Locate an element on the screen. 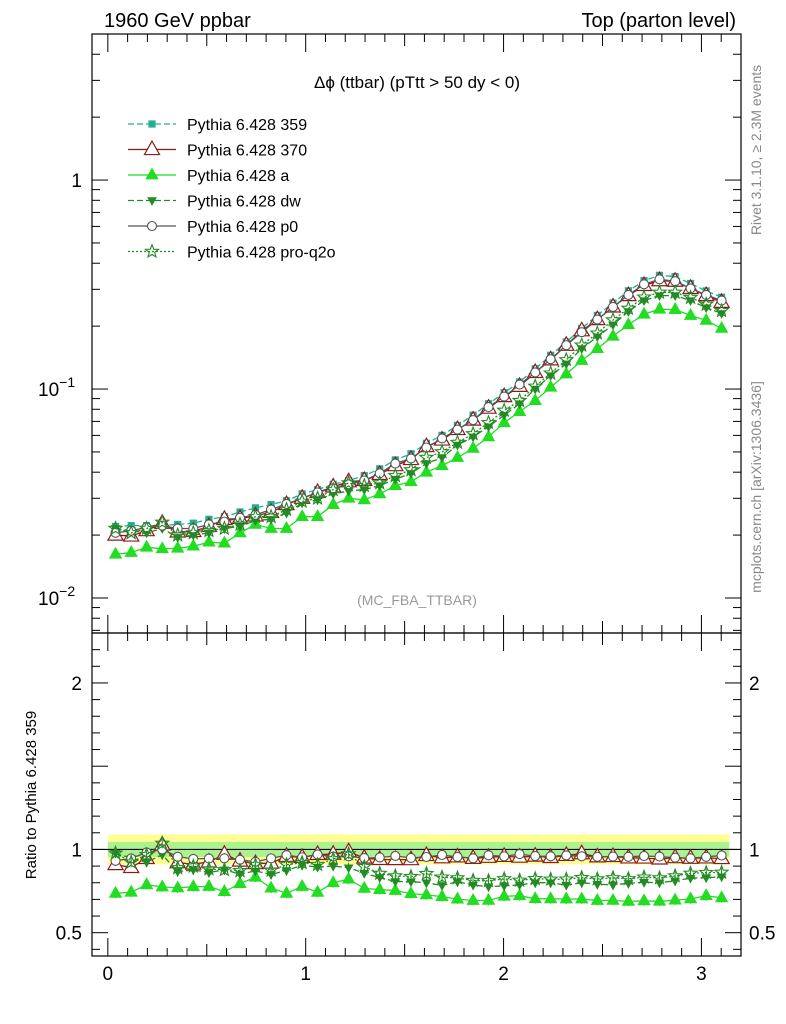  legend-entry: Pythia 6.428 pro-q2o is located at coordinates (232, 252).